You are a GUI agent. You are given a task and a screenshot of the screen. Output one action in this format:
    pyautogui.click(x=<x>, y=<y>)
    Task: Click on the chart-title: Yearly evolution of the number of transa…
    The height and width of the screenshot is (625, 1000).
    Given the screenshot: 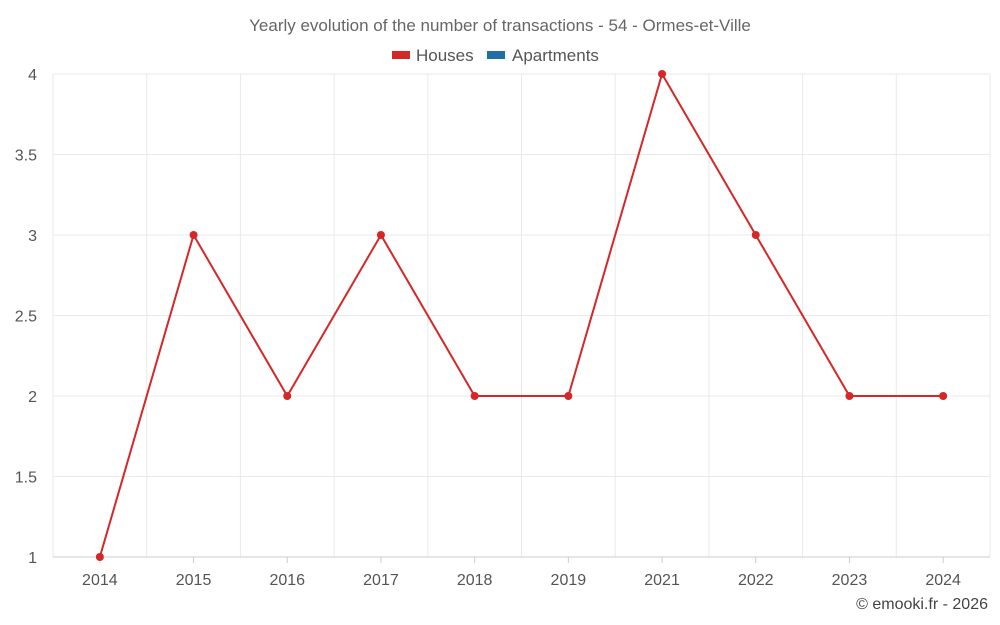 What is the action you would take?
    pyautogui.click(x=500, y=25)
    